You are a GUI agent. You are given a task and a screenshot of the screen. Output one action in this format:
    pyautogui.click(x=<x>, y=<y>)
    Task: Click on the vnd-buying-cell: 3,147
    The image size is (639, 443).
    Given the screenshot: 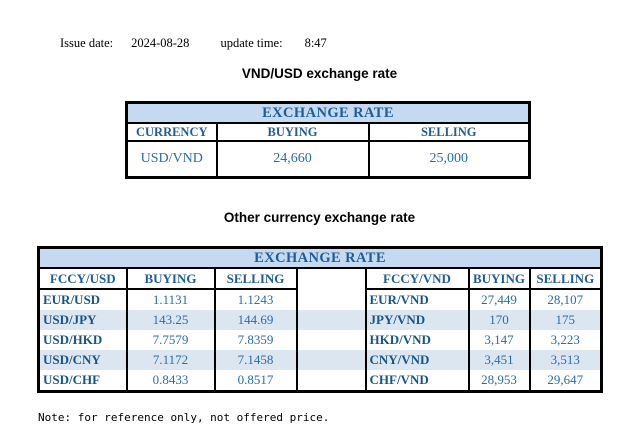 What is the action you would take?
    pyautogui.click(x=499, y=340)
    